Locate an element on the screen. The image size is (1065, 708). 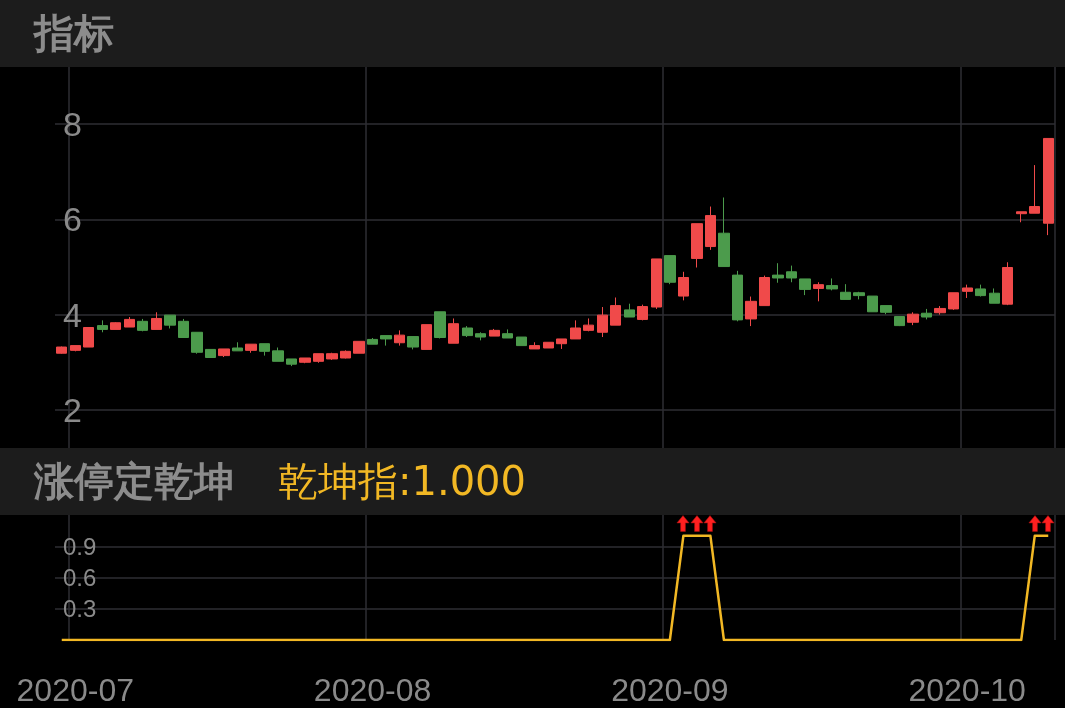
y-tick-label: 0.9 is located at coordinates (80, 546).